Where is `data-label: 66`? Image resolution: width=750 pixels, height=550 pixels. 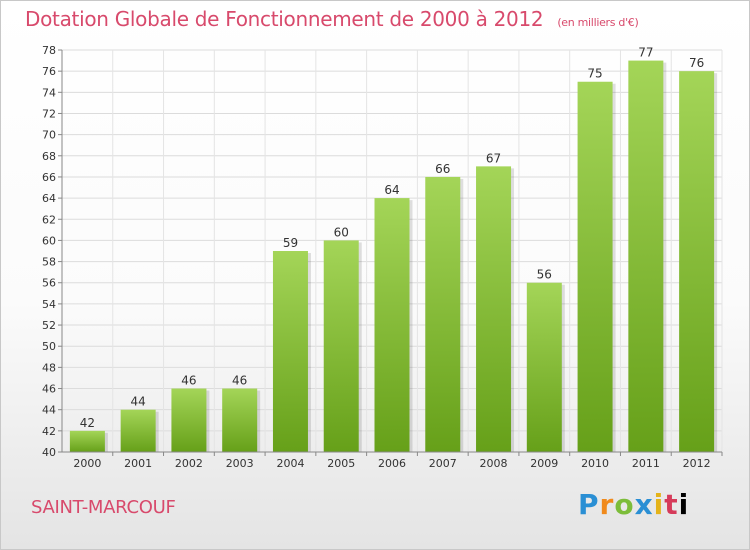 data-label: 66 is located at coordinates (442, 169).